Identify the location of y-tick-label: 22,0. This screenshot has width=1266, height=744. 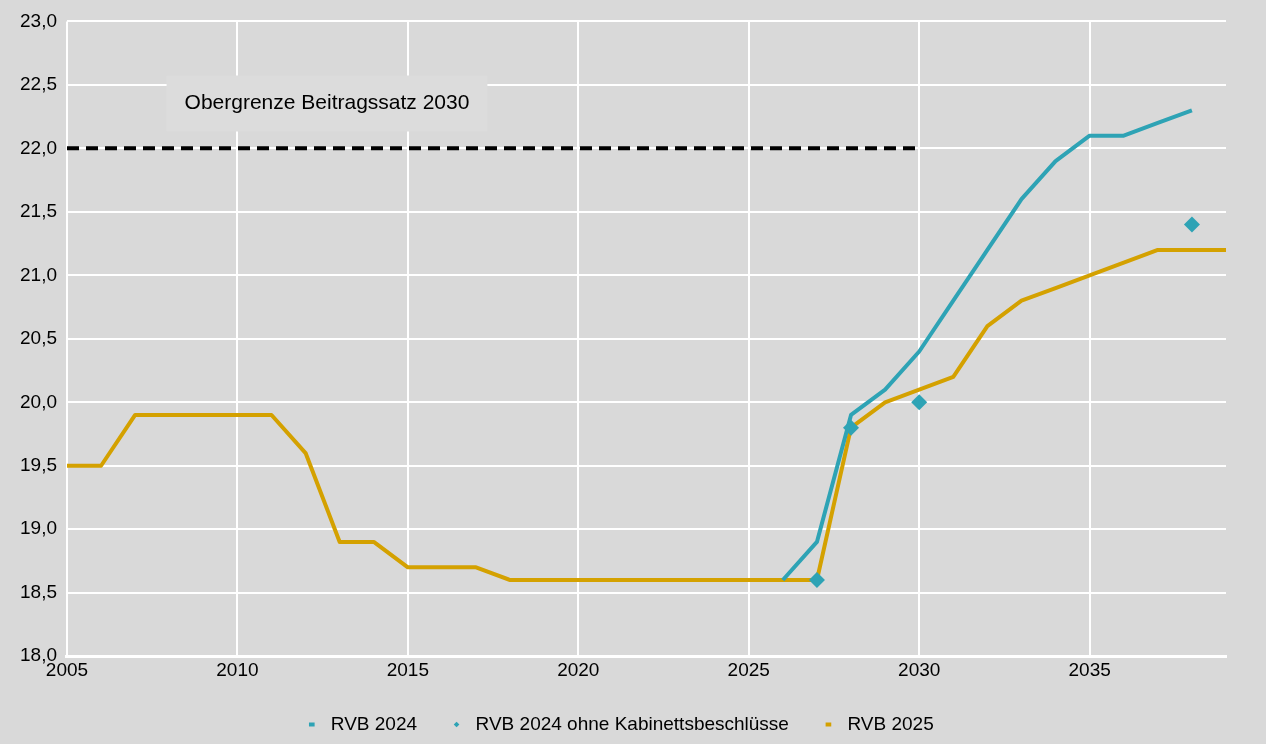
(38, 147).